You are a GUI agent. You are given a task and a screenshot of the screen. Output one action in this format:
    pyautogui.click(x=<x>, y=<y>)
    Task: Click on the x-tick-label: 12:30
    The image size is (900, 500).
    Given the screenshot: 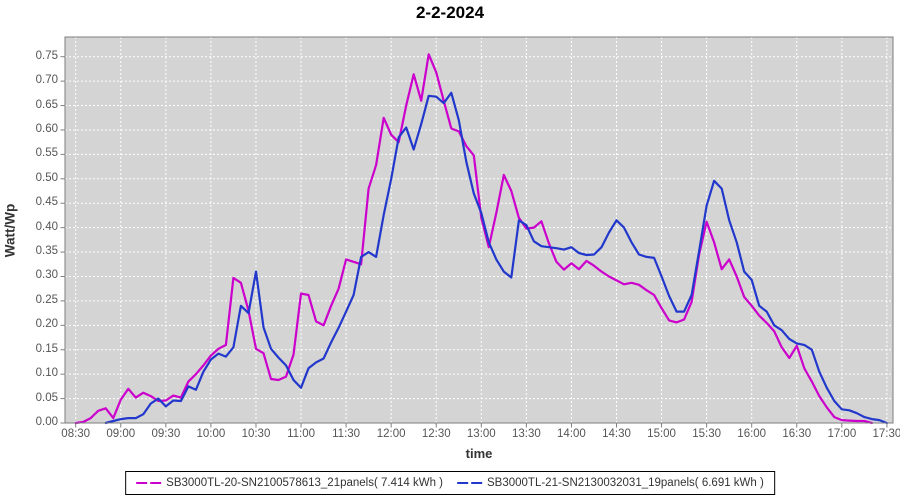 What is the action you would take?
    pyautogui.click(x=436, y=434)
    